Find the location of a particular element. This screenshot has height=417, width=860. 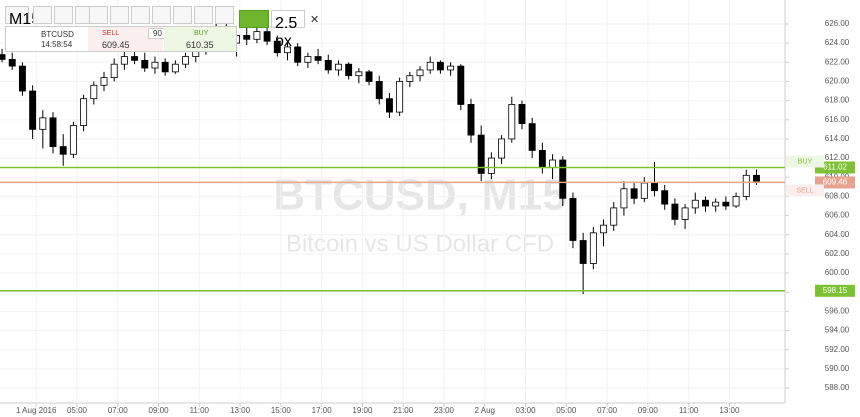

y-tick-label: 624.00 is located at coordinates (837, 42).